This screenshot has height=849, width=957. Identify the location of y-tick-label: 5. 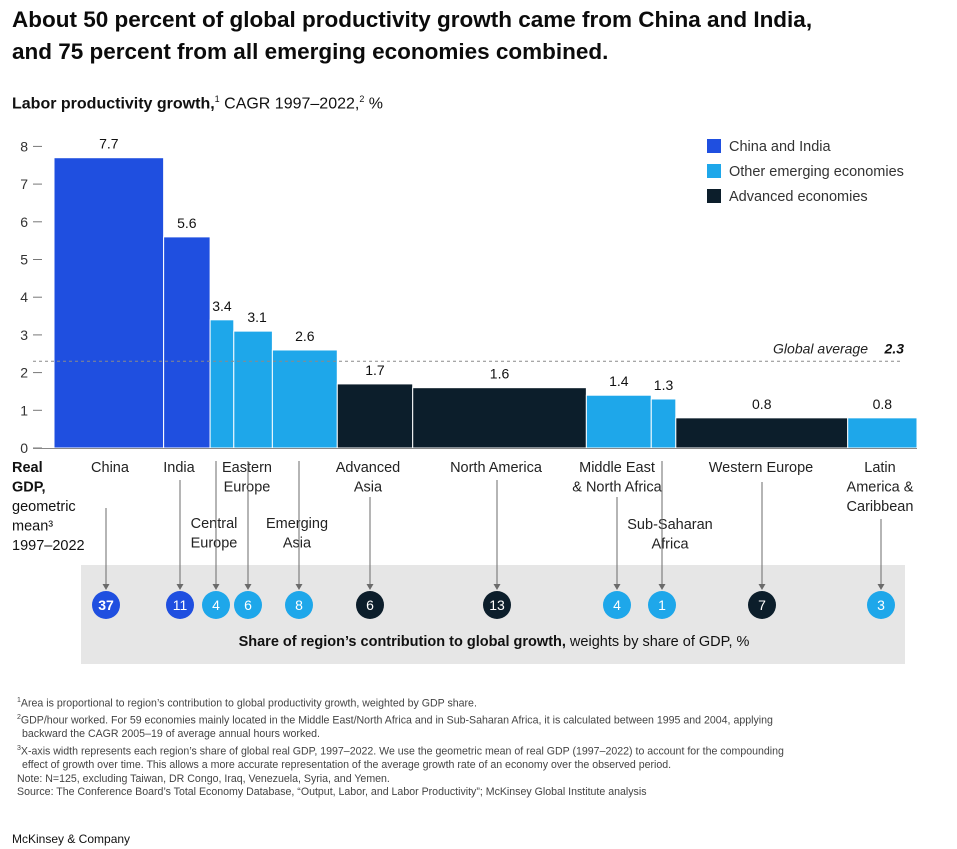
(24, 260).